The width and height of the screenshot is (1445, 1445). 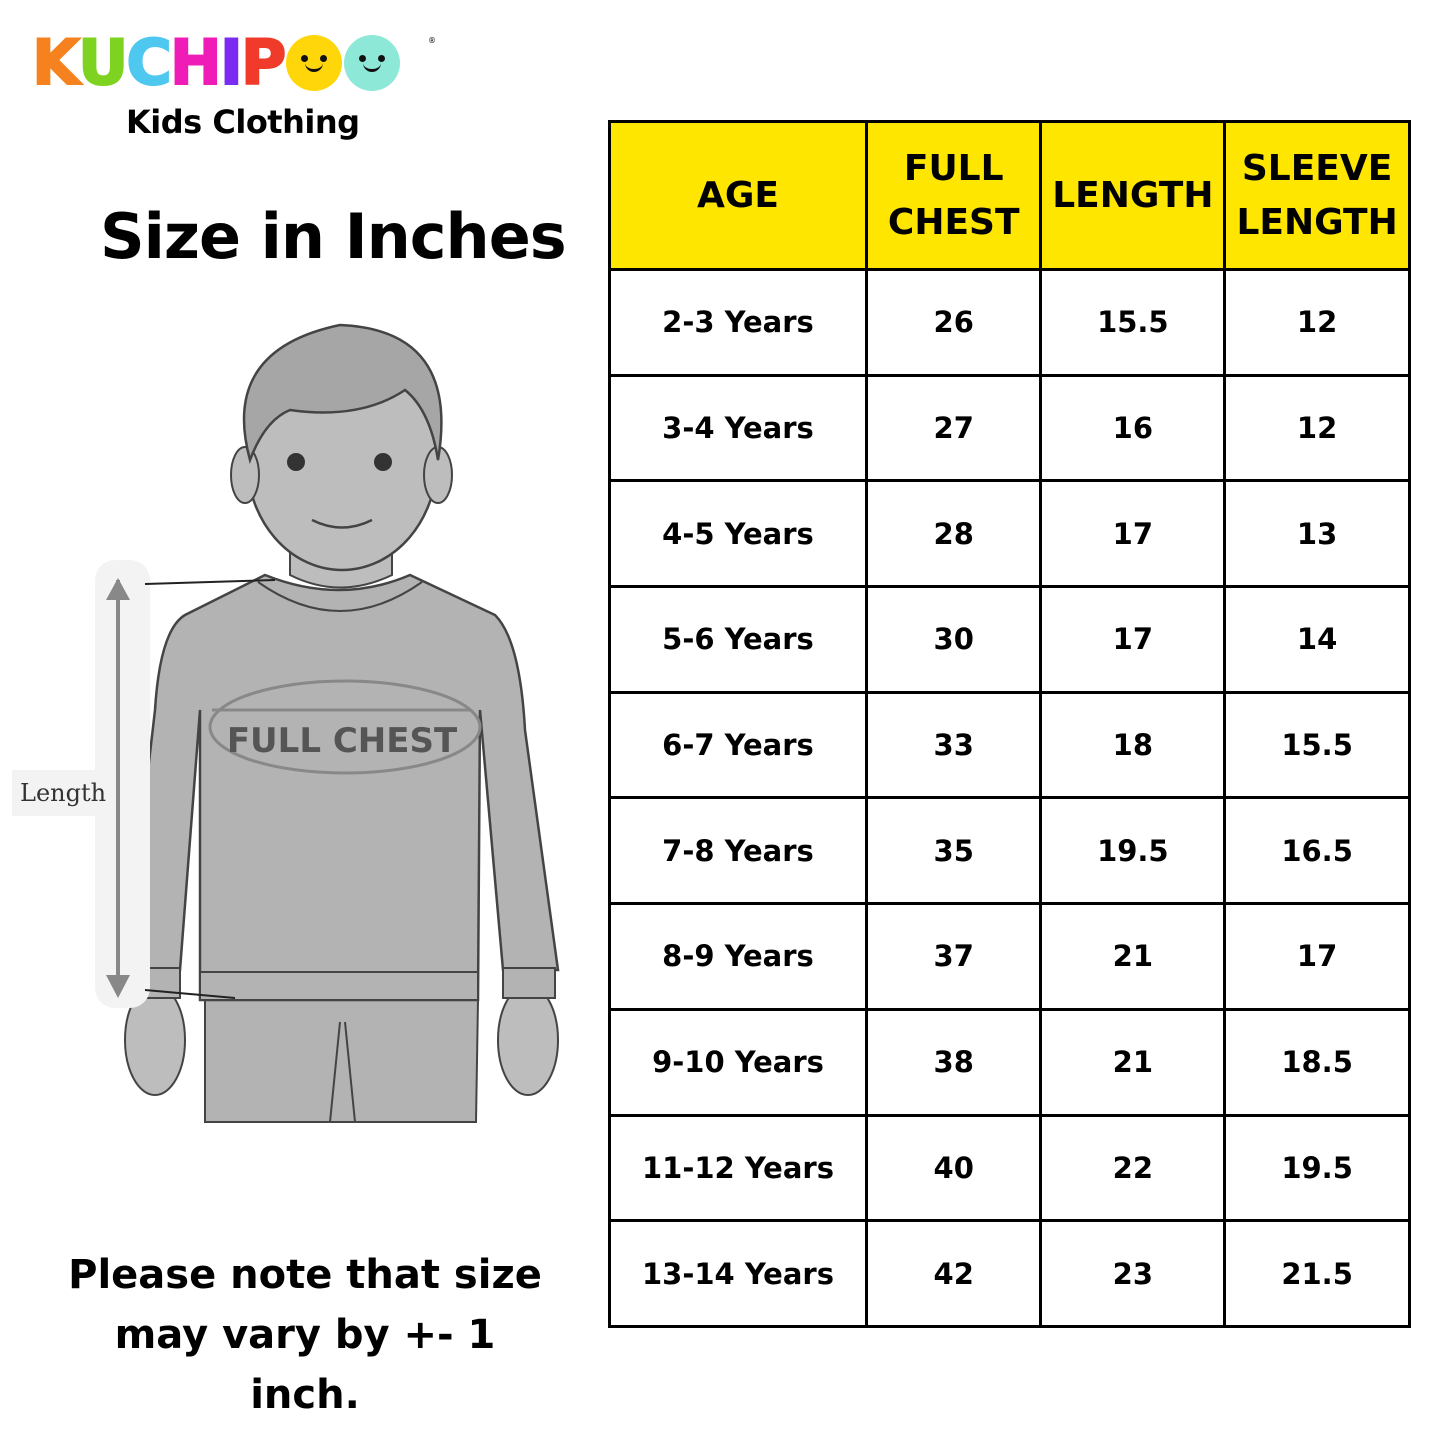 What do you see at coordinates (953, 956) in the screenshot?
I see `cell-full-chest: 37` at bounding box center [953, 956].